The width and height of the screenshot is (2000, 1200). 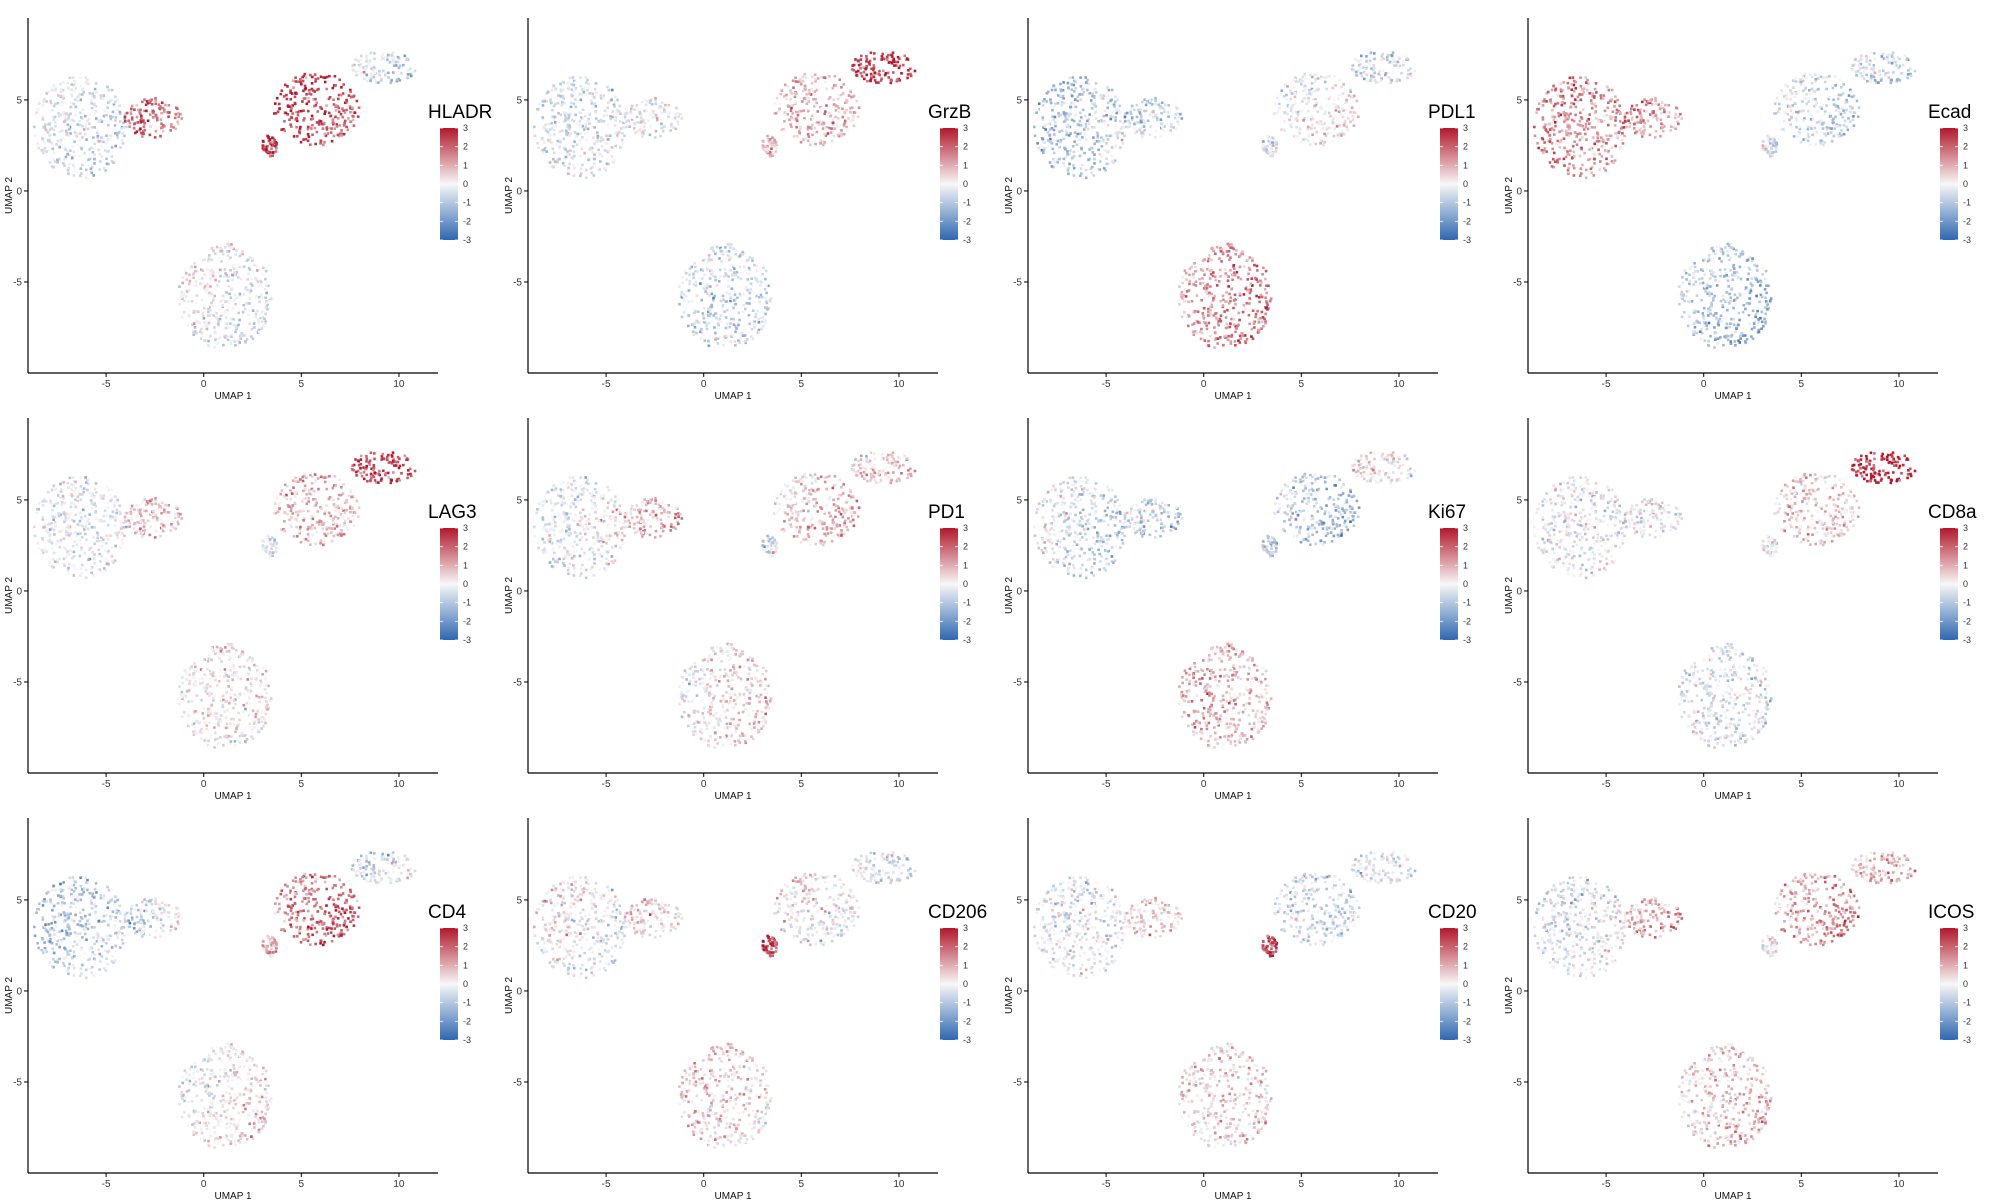 I want to click on colorbar-tick-label: -2, so click(x=967, y=221).